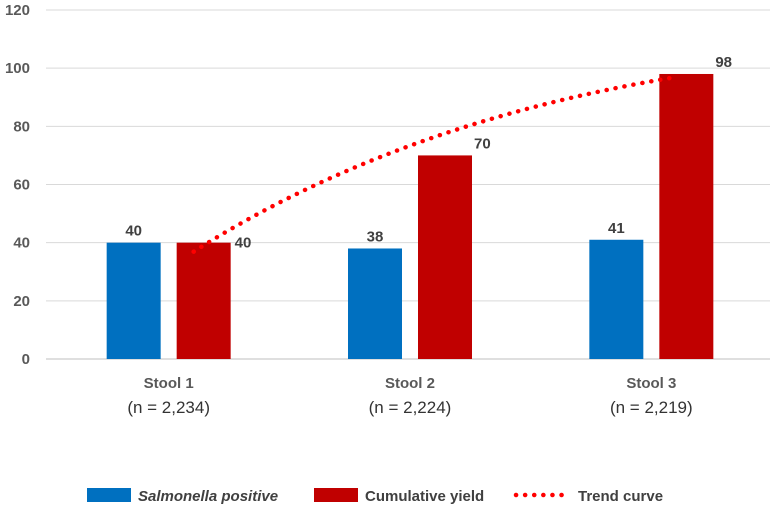 The height and width of the screenshot is (510, 780). What do you see at coordinates (21, 126) in the screenshot?
I see `y-tick-label: 80` at bounding box center [21, 126].